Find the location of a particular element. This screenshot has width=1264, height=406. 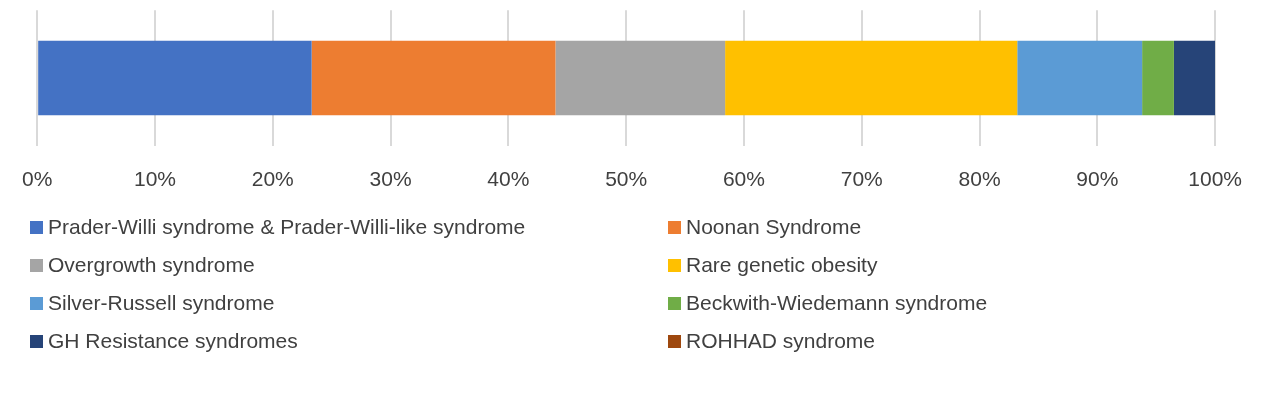

legend-label: Rare genetic obesity is located at coordinates (782, 265).